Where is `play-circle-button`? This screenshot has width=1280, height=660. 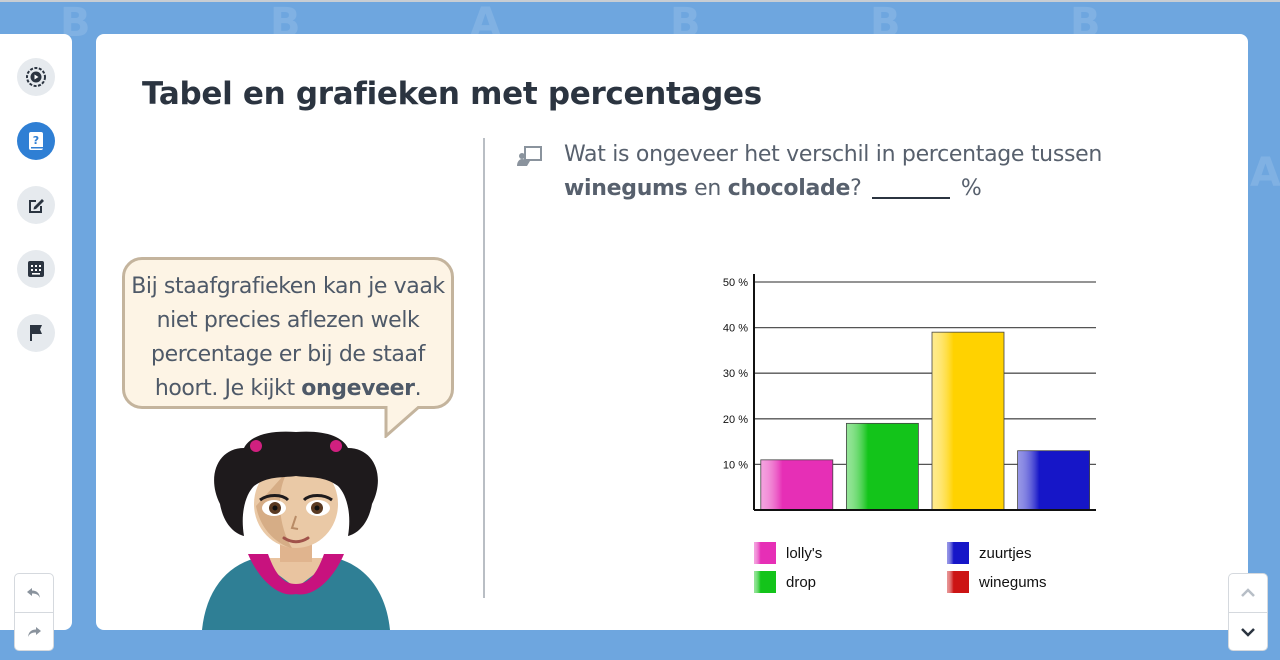 play-circle-button is located at coordinates (36, 77).